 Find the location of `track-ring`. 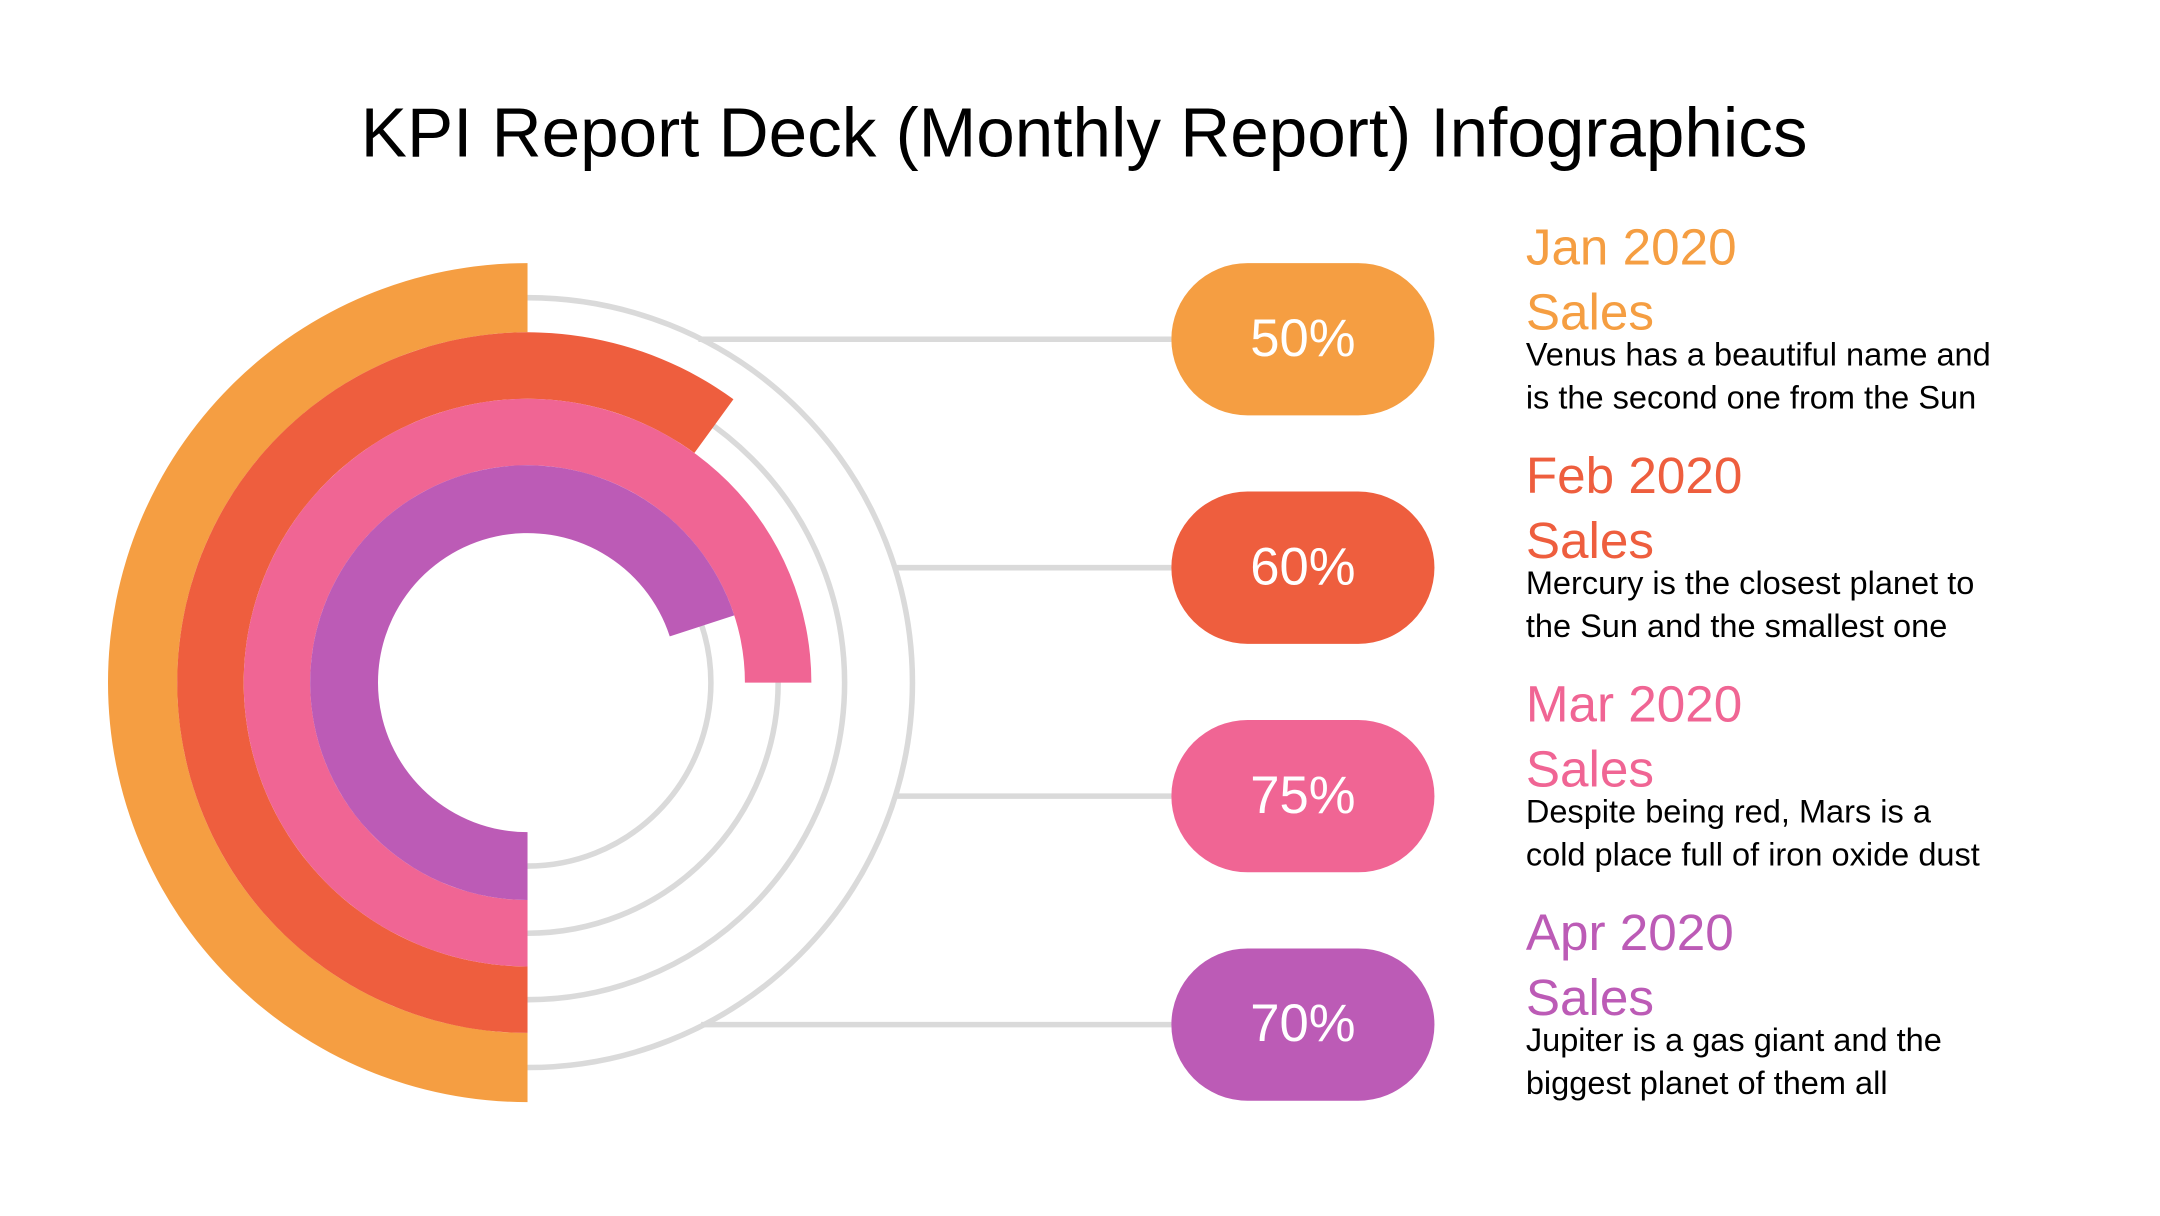

track-ring is located at coordinates (721, 682).